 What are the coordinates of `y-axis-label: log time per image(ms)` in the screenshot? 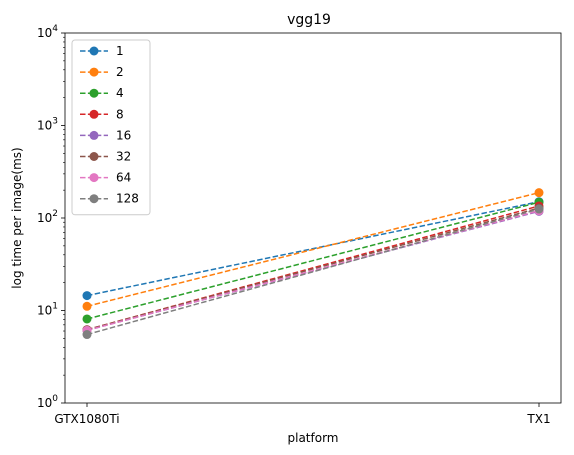 It's located at (17, 217).